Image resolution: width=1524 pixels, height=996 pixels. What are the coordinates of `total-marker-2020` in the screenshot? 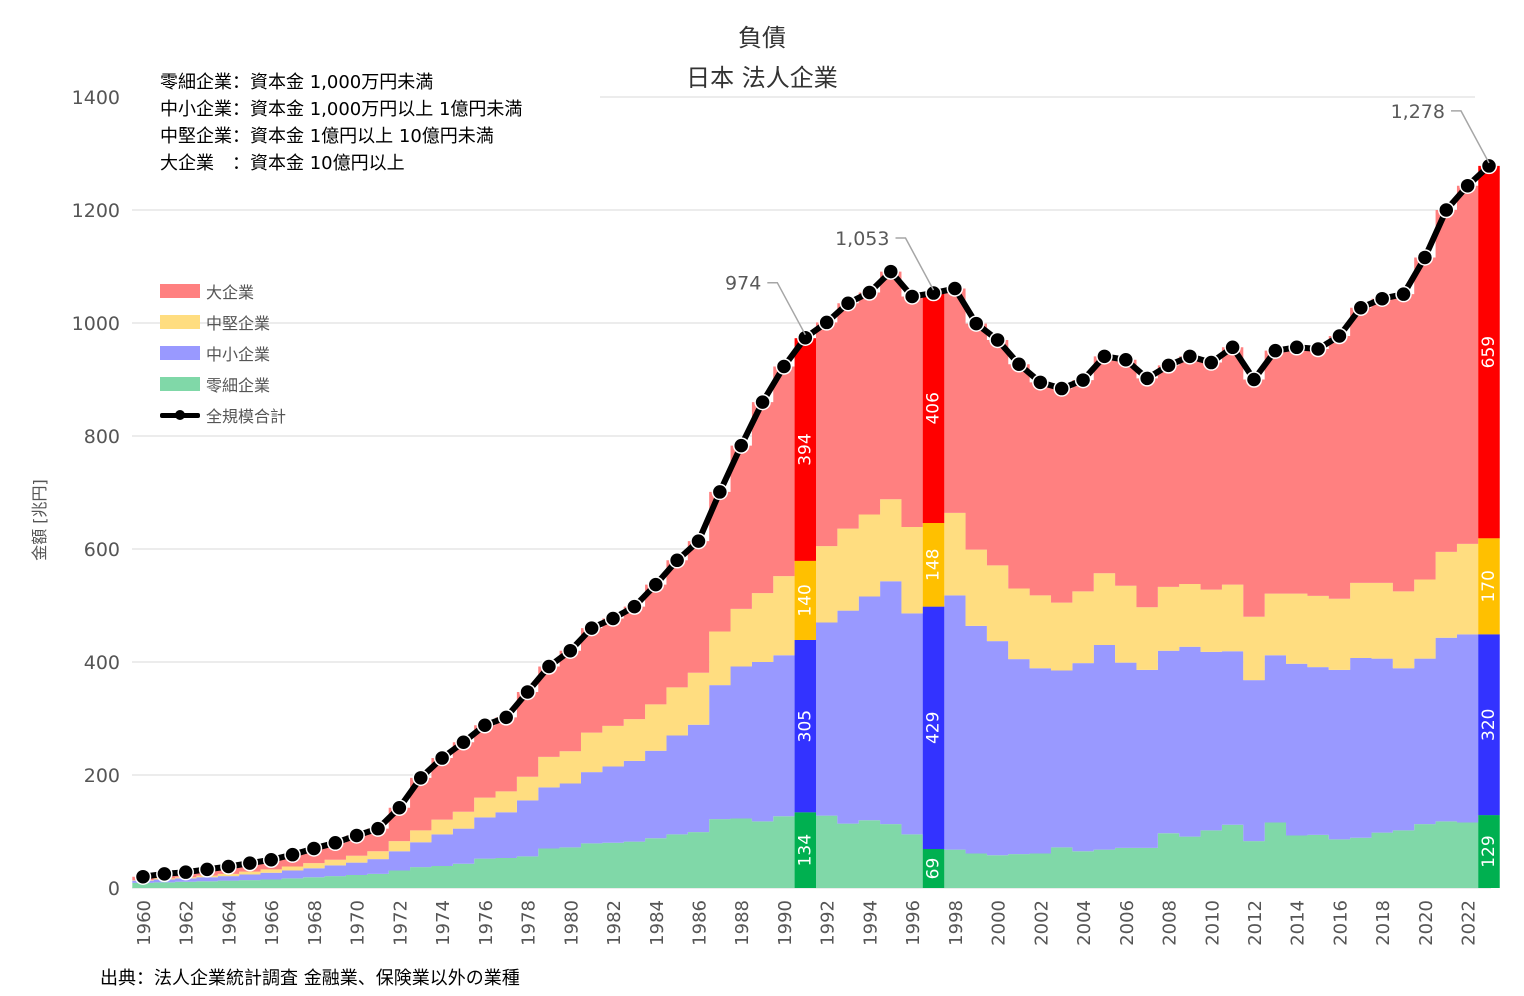 It's located at (1425, 257).